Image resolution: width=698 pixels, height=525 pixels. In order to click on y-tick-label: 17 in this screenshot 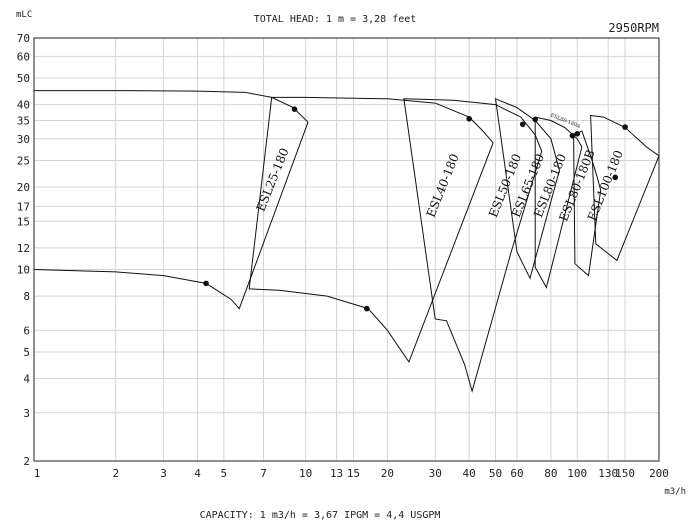, I will do `click(23, 206)`.